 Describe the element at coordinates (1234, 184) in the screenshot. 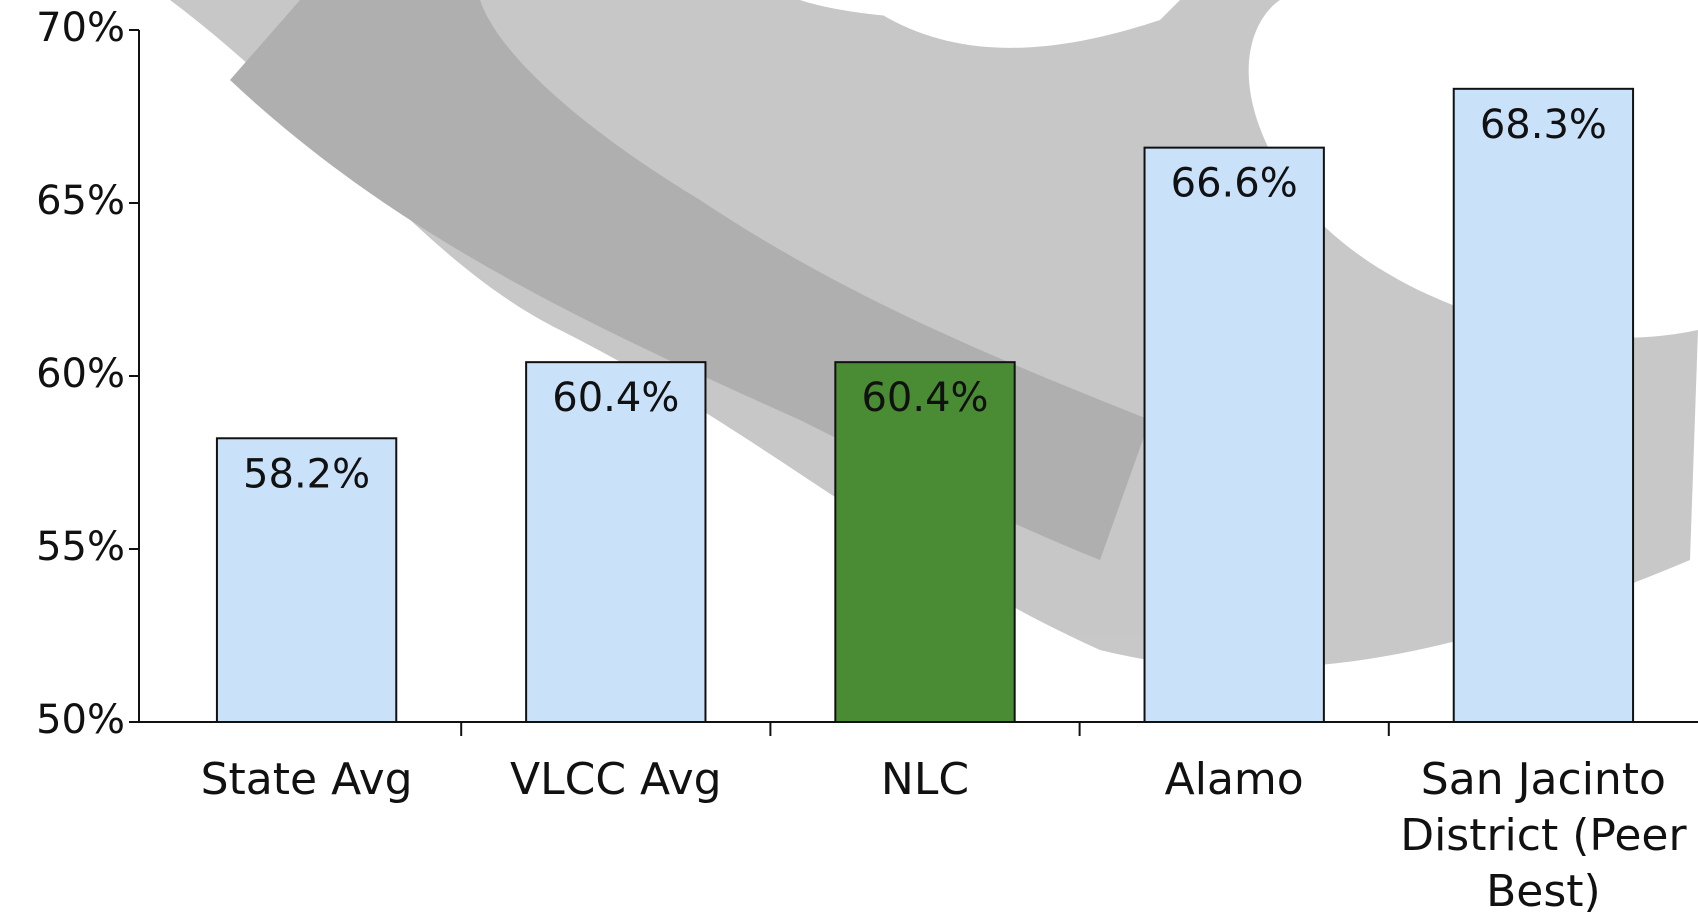

I see `value-label: 66.6%` at that location.